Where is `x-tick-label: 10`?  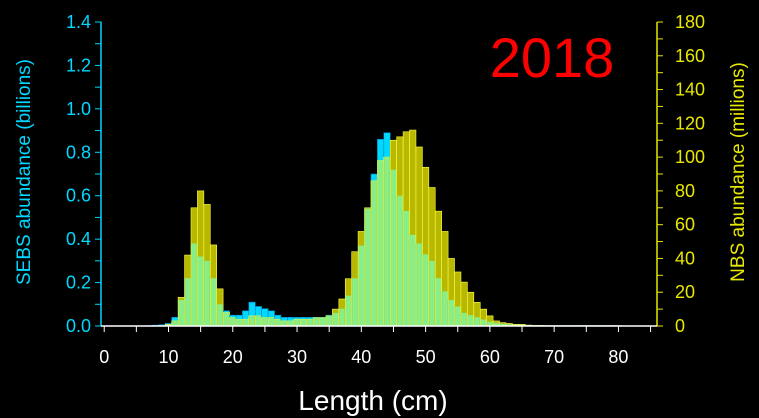
x-tick-label: 10 is located at coordinates (168, 357).